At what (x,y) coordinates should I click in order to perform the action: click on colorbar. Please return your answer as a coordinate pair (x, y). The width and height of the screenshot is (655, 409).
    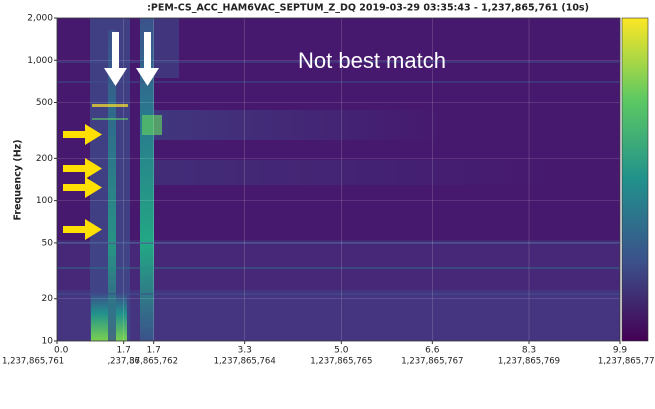
    Looking at the image, I should click on (635, 179).